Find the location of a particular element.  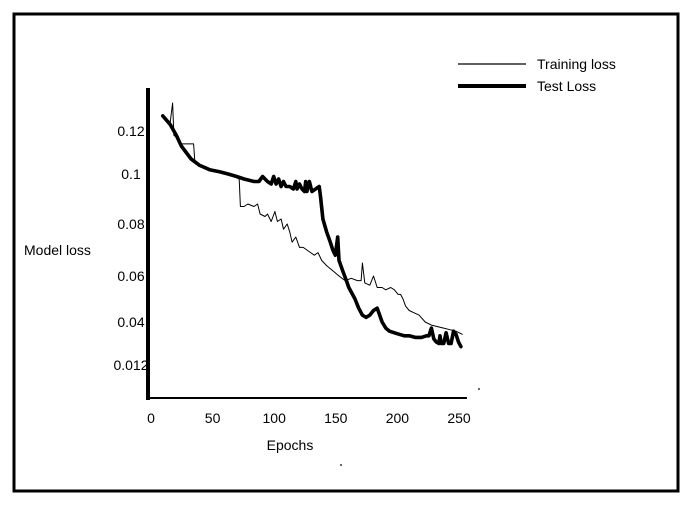

legend-label-training-loss: Training loss is located at coordinates (576, 64).